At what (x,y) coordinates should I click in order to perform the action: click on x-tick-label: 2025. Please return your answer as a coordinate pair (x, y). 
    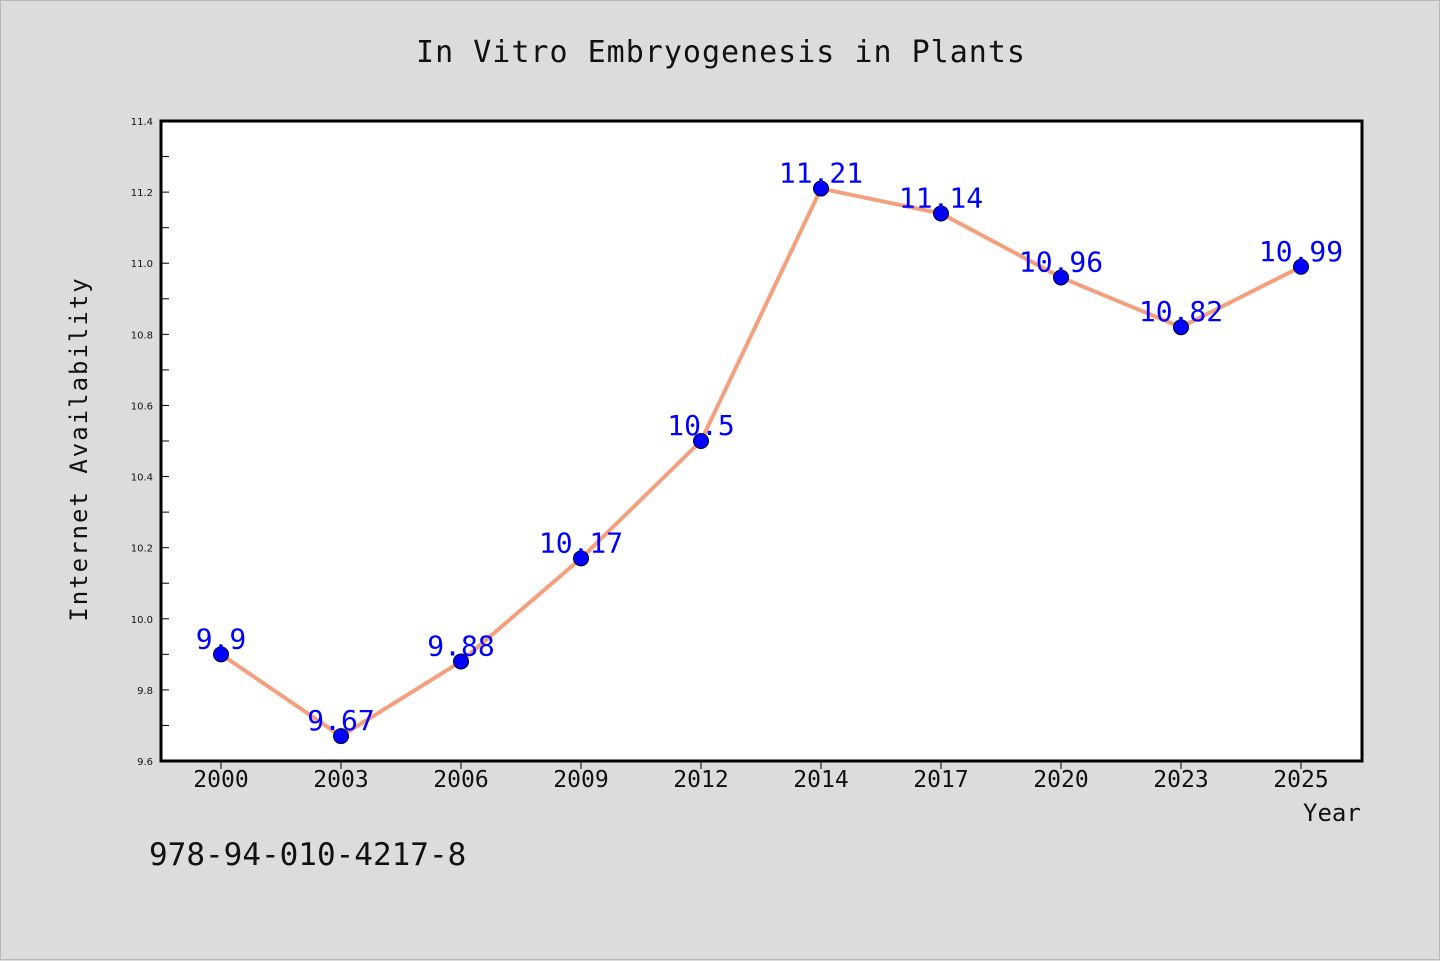
    Looking at the image, I should click on (1300, 780).